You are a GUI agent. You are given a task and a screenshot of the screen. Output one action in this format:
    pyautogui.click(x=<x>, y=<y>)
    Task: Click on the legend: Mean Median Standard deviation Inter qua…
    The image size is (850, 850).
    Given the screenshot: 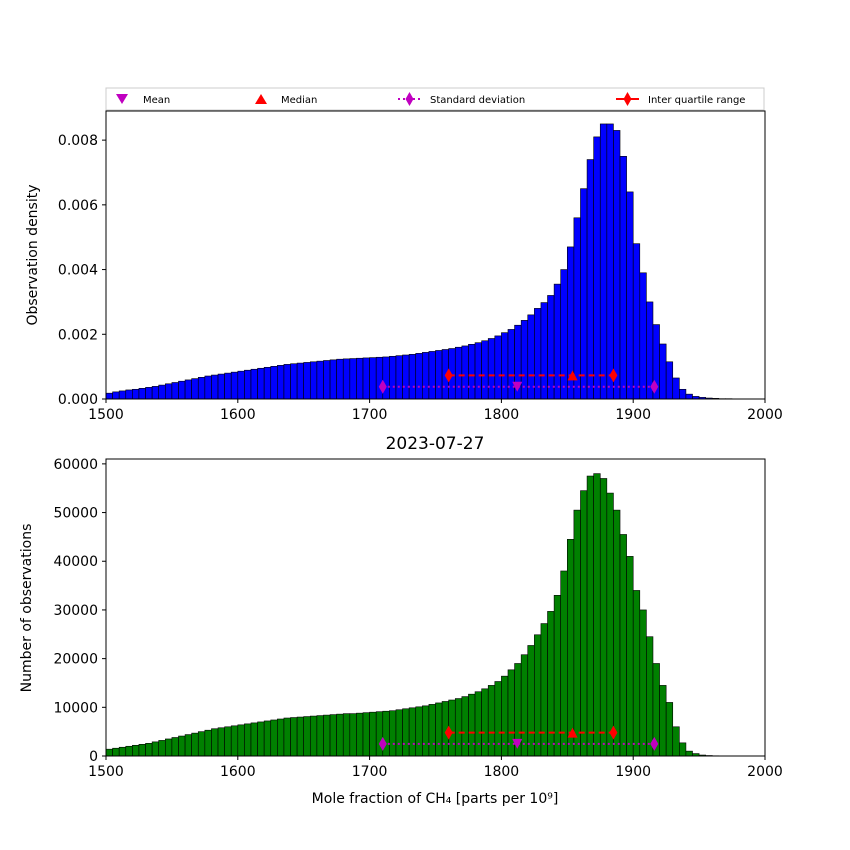 What is the action you would take?
    pyautogui.click(x=435, y=99)
    